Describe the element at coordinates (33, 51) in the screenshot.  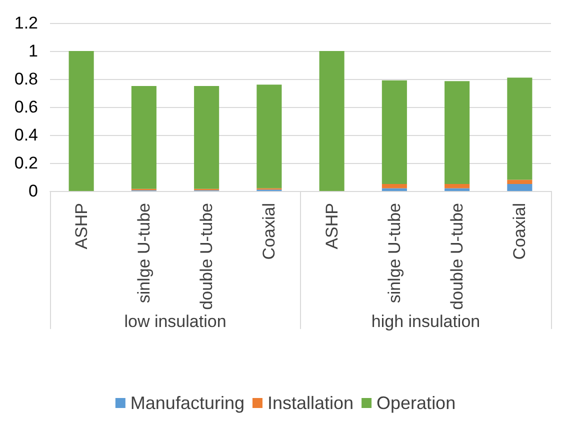
I see `y-tick-label: 1` at that location.